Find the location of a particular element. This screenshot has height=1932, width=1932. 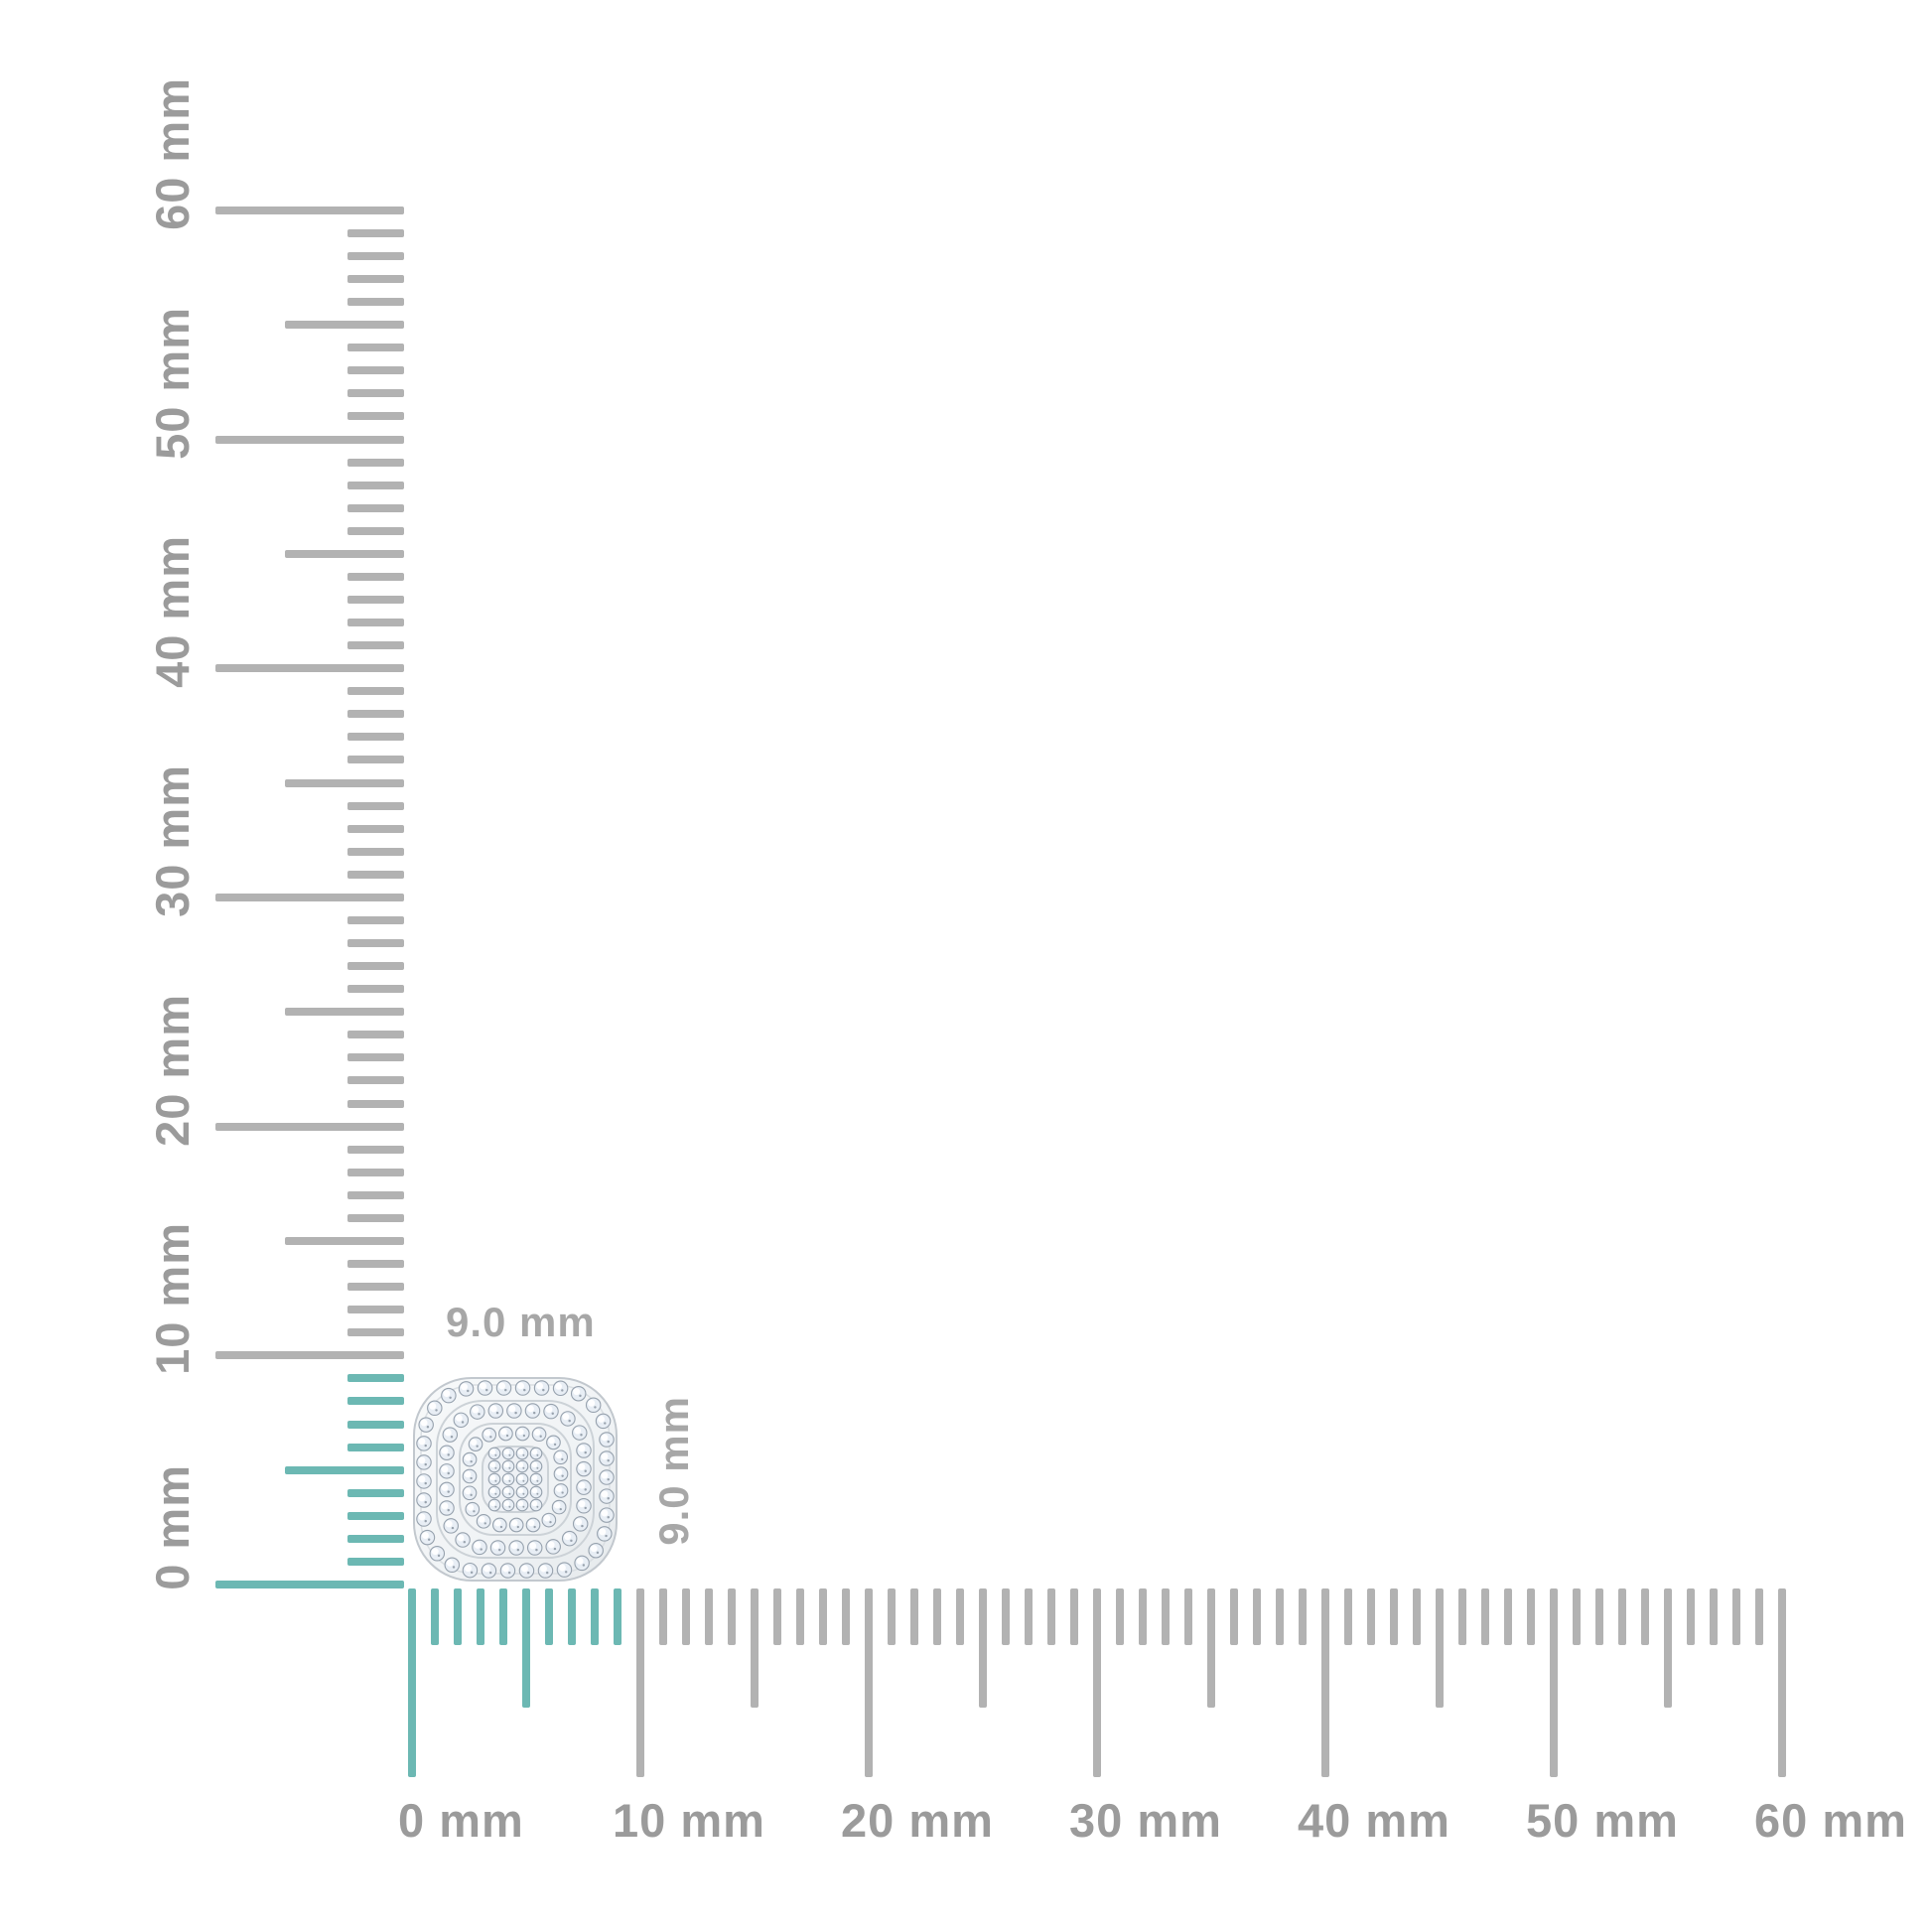

vertical-ruler-tick-46mm is located at coordinates (375, 530).